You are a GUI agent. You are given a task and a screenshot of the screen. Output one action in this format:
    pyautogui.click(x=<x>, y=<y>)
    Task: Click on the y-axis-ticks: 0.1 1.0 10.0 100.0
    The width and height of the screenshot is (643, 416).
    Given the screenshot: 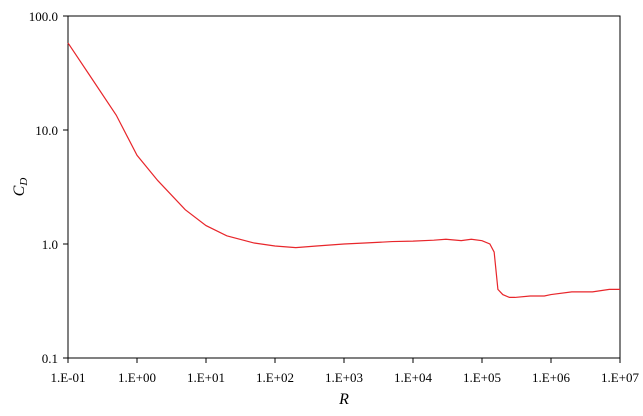 What is the action you would take?
    pyautogui.click(x=48, y=187)
    